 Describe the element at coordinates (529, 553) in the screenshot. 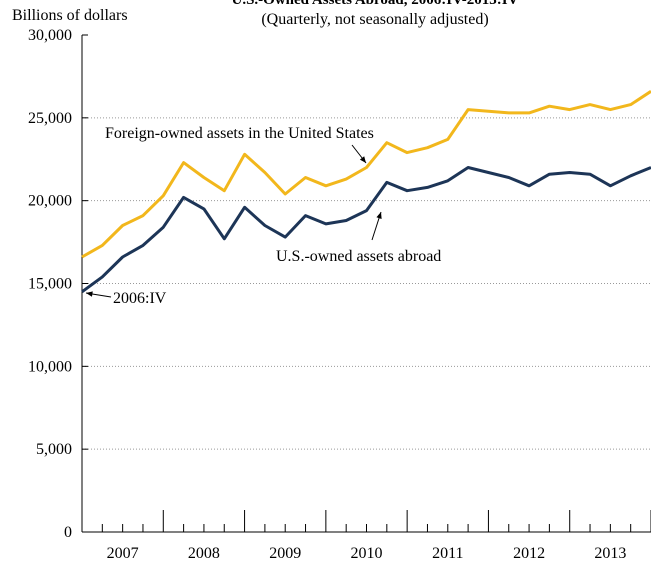

I see `x-year-label: 2012` at that location.